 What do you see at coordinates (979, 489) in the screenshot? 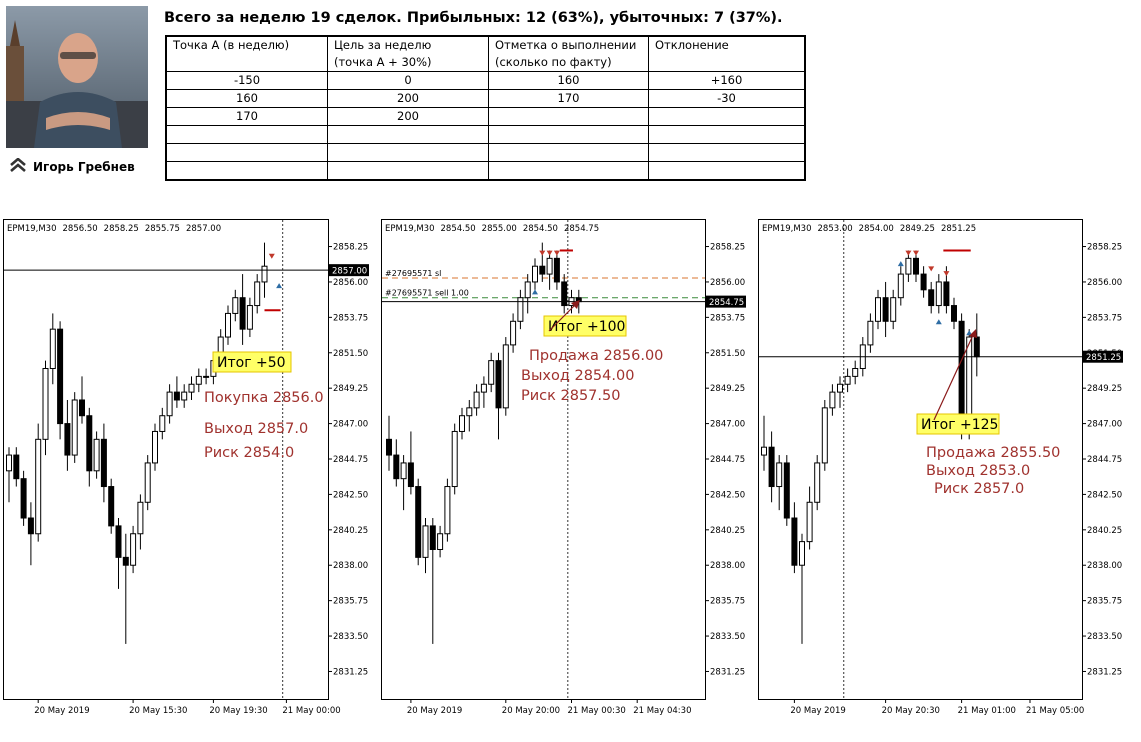
I see `trade-note: Риск 2857.0` at bounding box center [979, 489].